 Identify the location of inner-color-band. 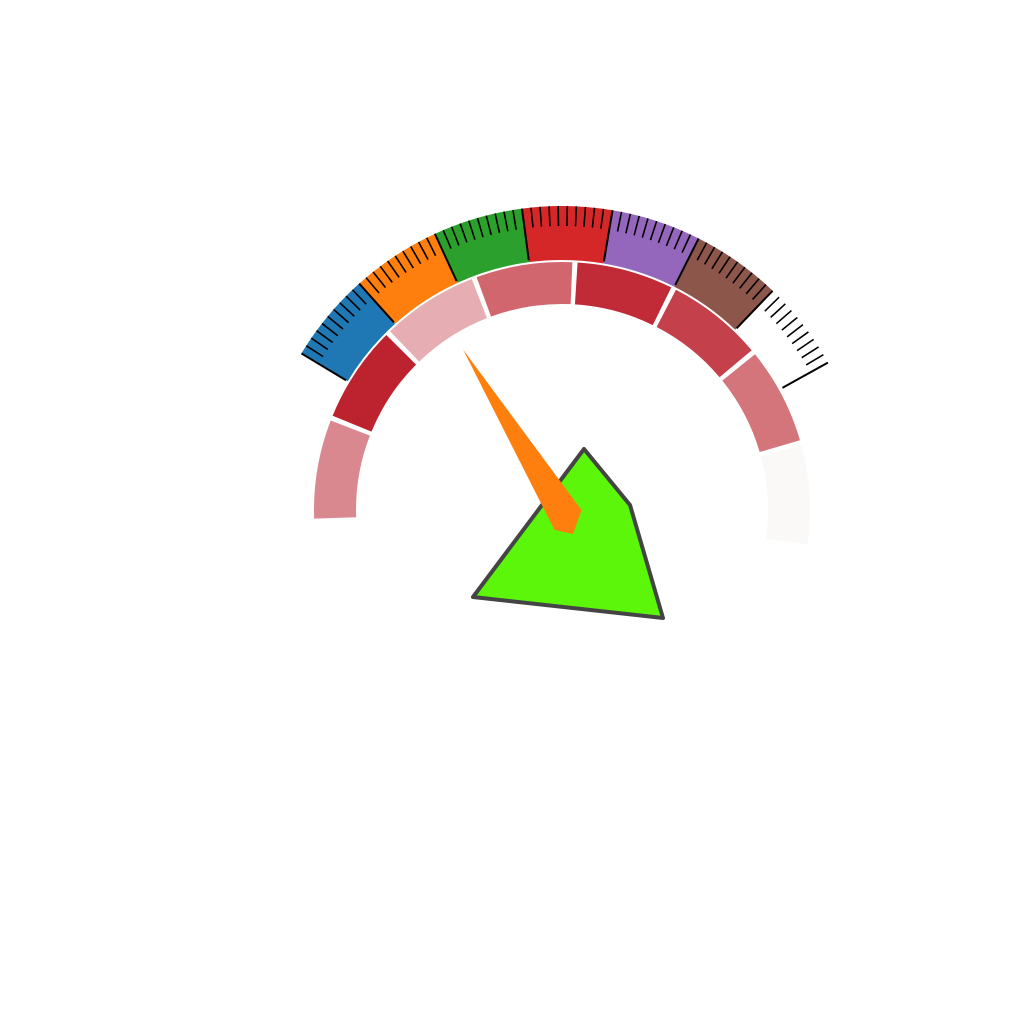
(562, 403).